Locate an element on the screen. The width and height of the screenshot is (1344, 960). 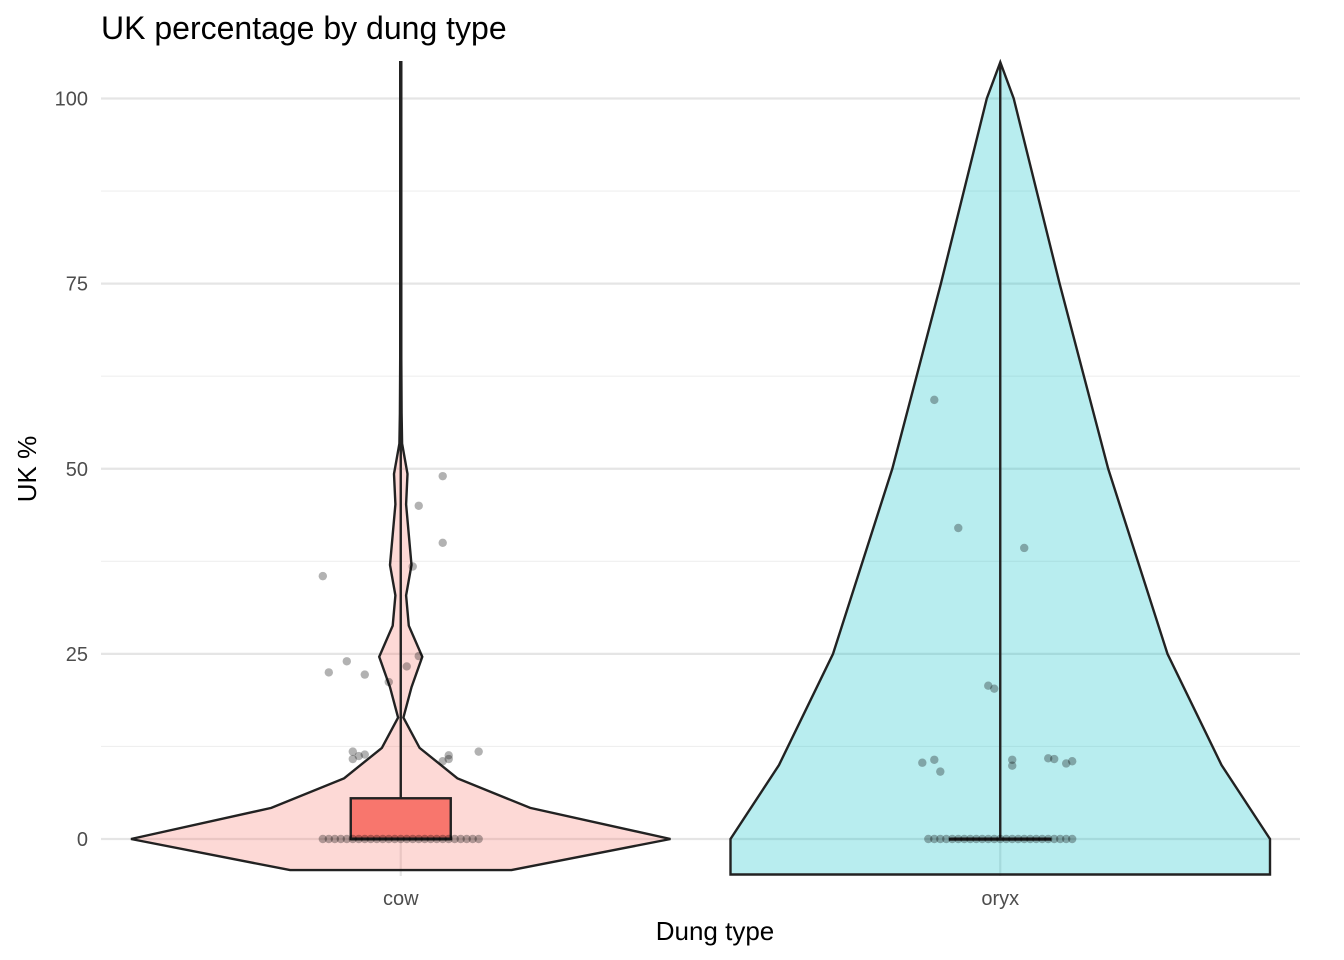
y-axis-title: UK % is located at coordinates (27, 469).